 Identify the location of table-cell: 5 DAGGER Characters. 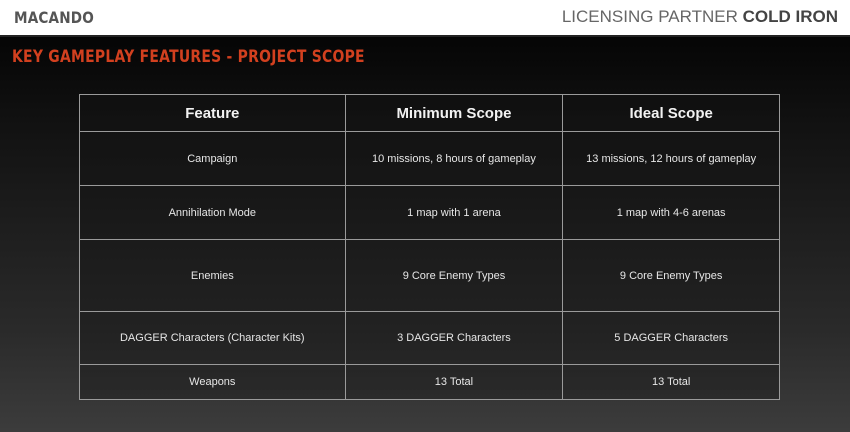
(671, 338).